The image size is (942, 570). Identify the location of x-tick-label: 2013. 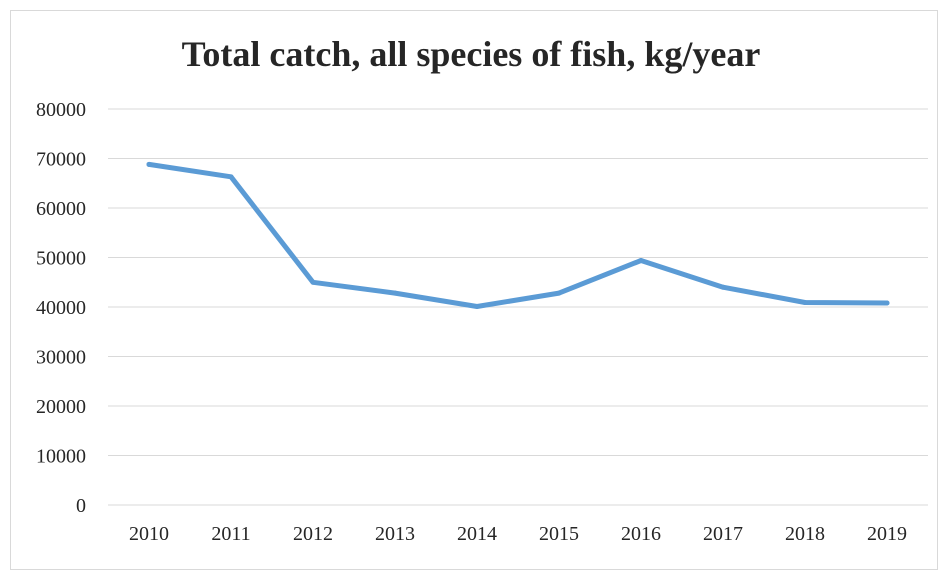
(395, 534).